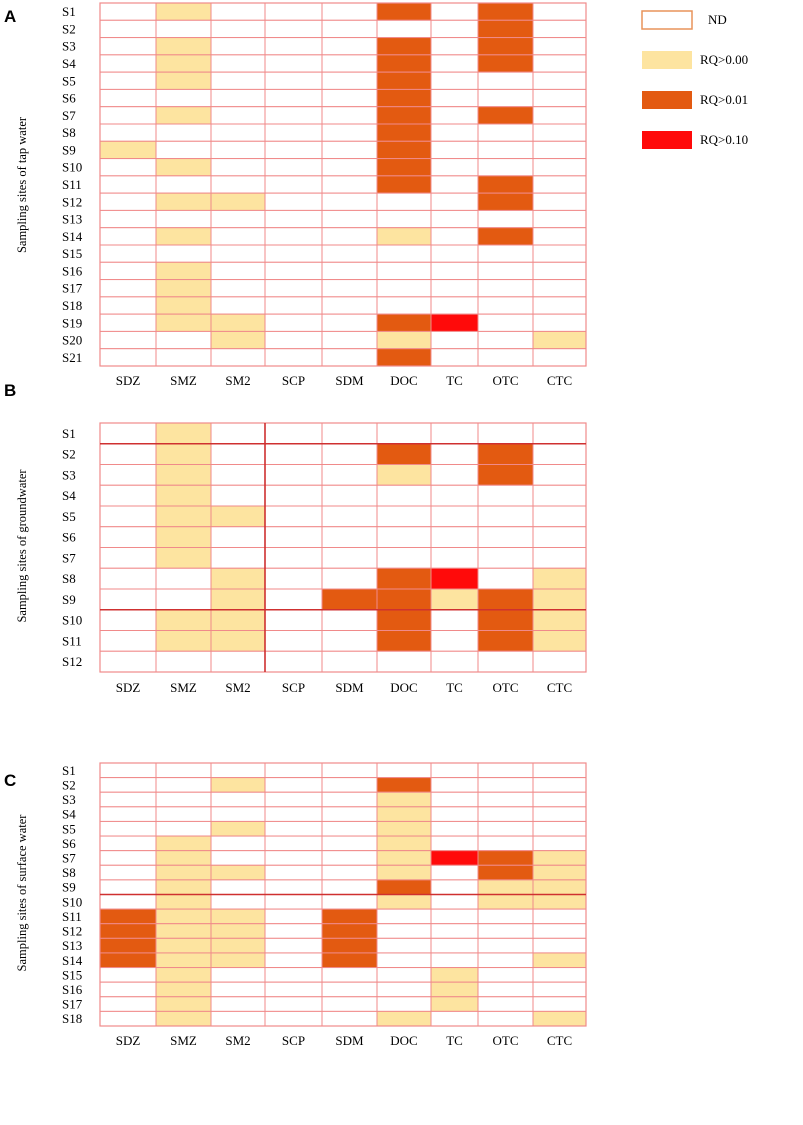 The height and width of the screenshot is (1125, 803). Describe the element at coordinates (404, 29) in the screenshot. I see `heatmap-cell-a-s2-doc` at that location.